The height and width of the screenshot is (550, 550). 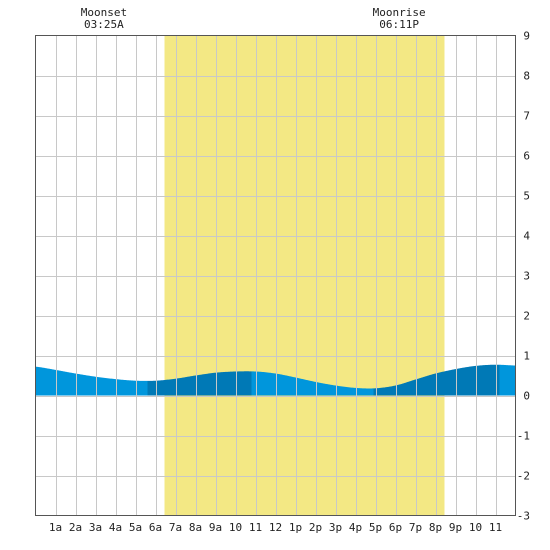 What do you see at coordinates (523, 476) in the screenshot?
I see `y-tick-label: -2` at bounding box center [523, 476].